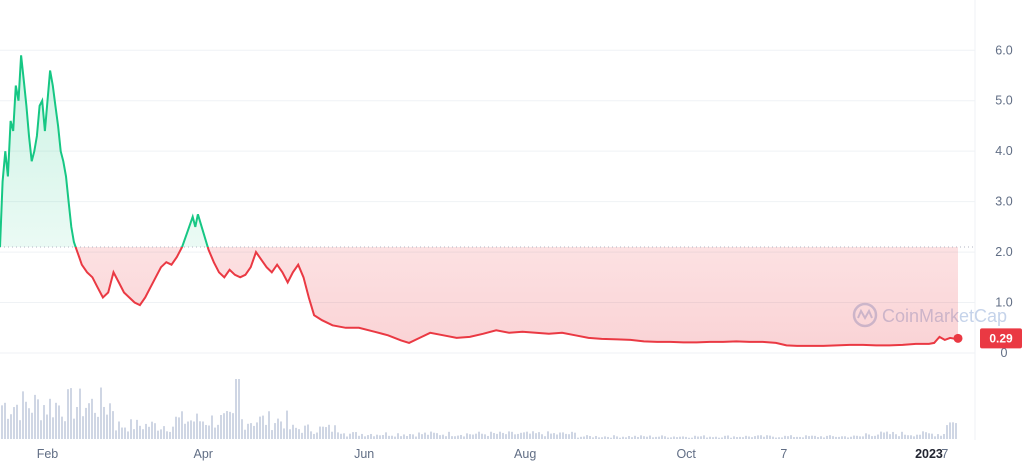 This screenshot has width=1024, height=469. Describe the element at coordinates (1003, 303) in the screenshot. I see `y-tick-label: 1.0` at that location.